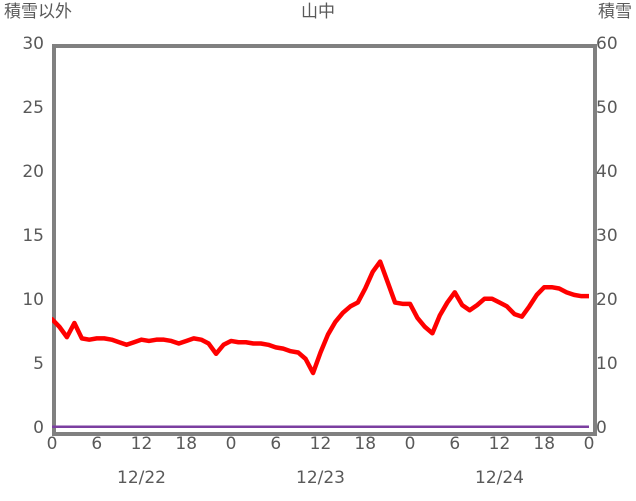  Describe the element at coordinates (33, 108) in the screenshot. I see `y-tick-left: 25` at that location.